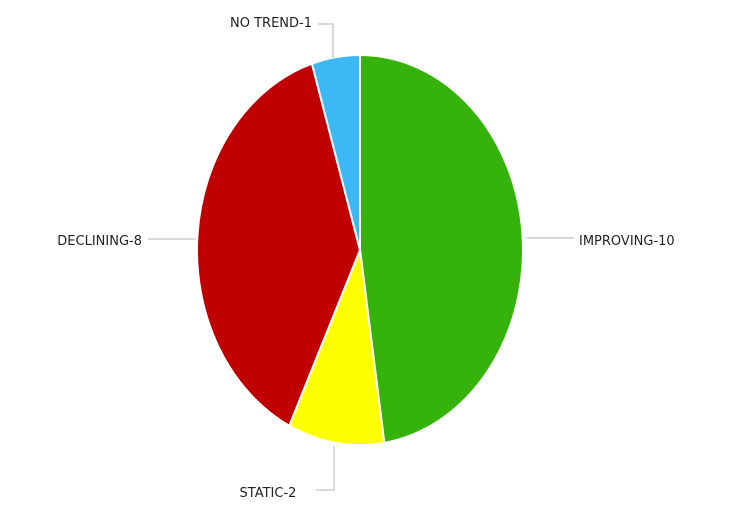 The image size is (731, 511). What do you see at coordinates (627, 241) in the screenshot?
I see `slice-label-improving: IMPROVING-10` at bounding box center [627, 241].